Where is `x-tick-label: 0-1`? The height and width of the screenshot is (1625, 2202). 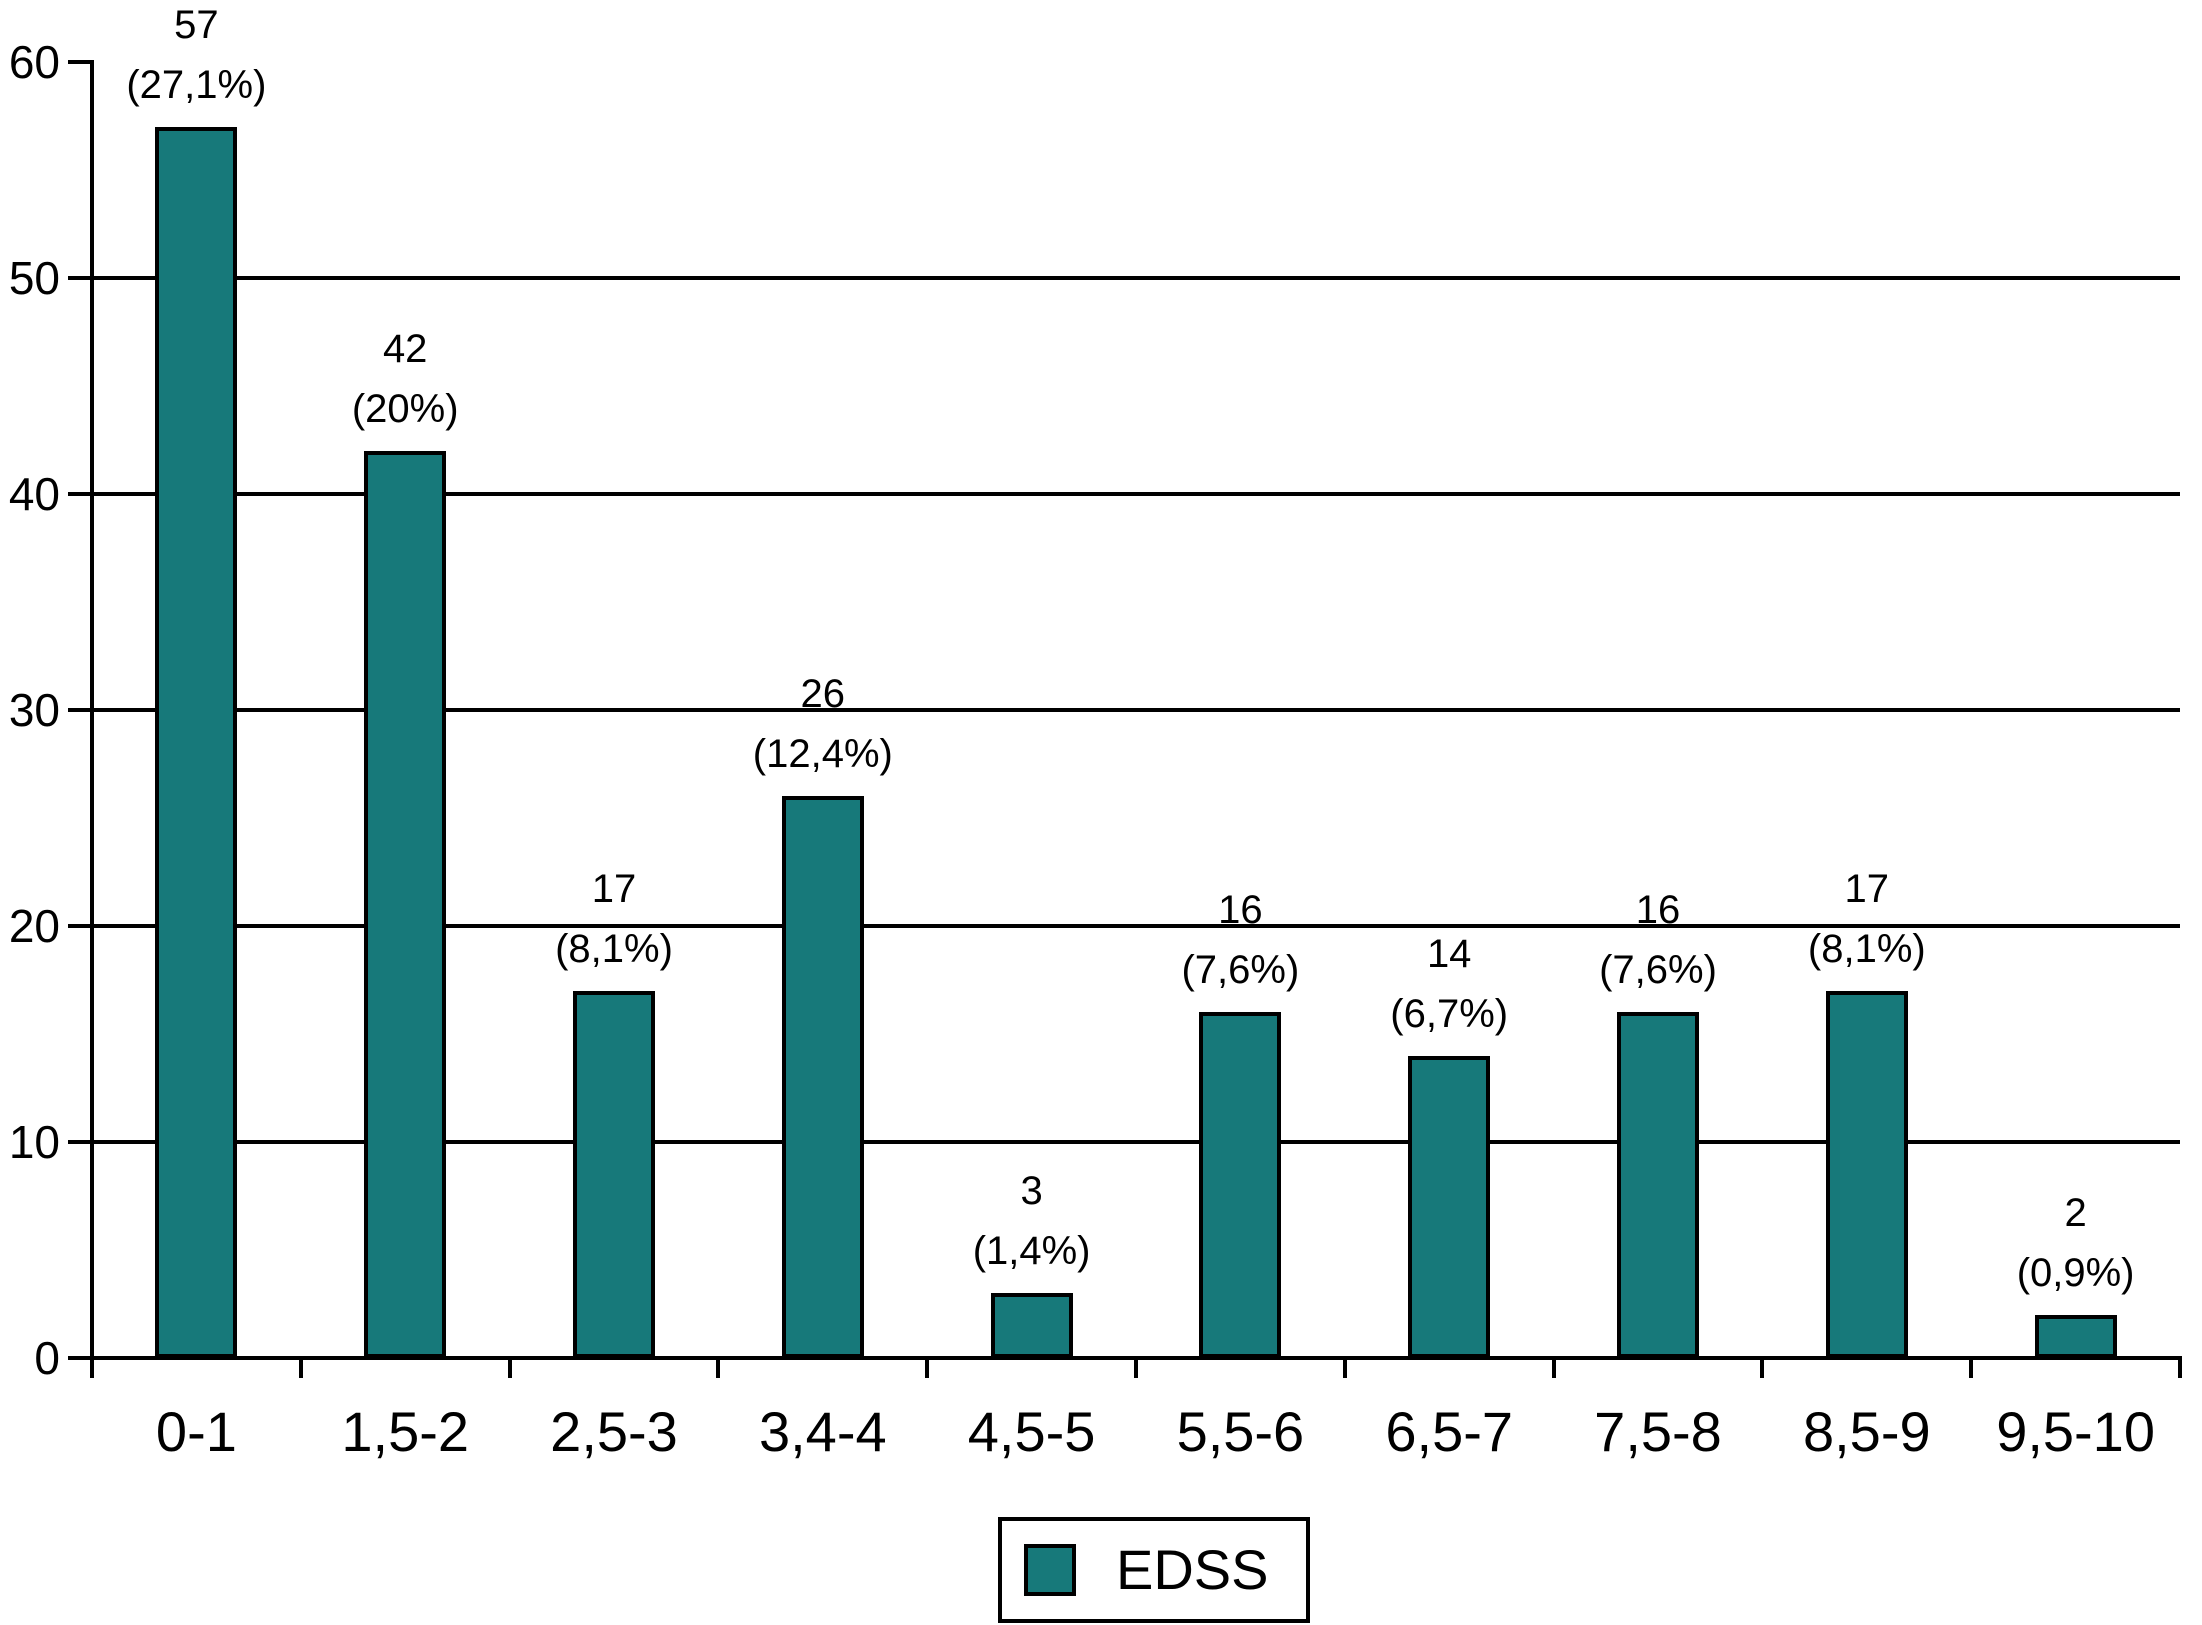 x-tick-label: 0-1 is located at coordinates (196, 1431).